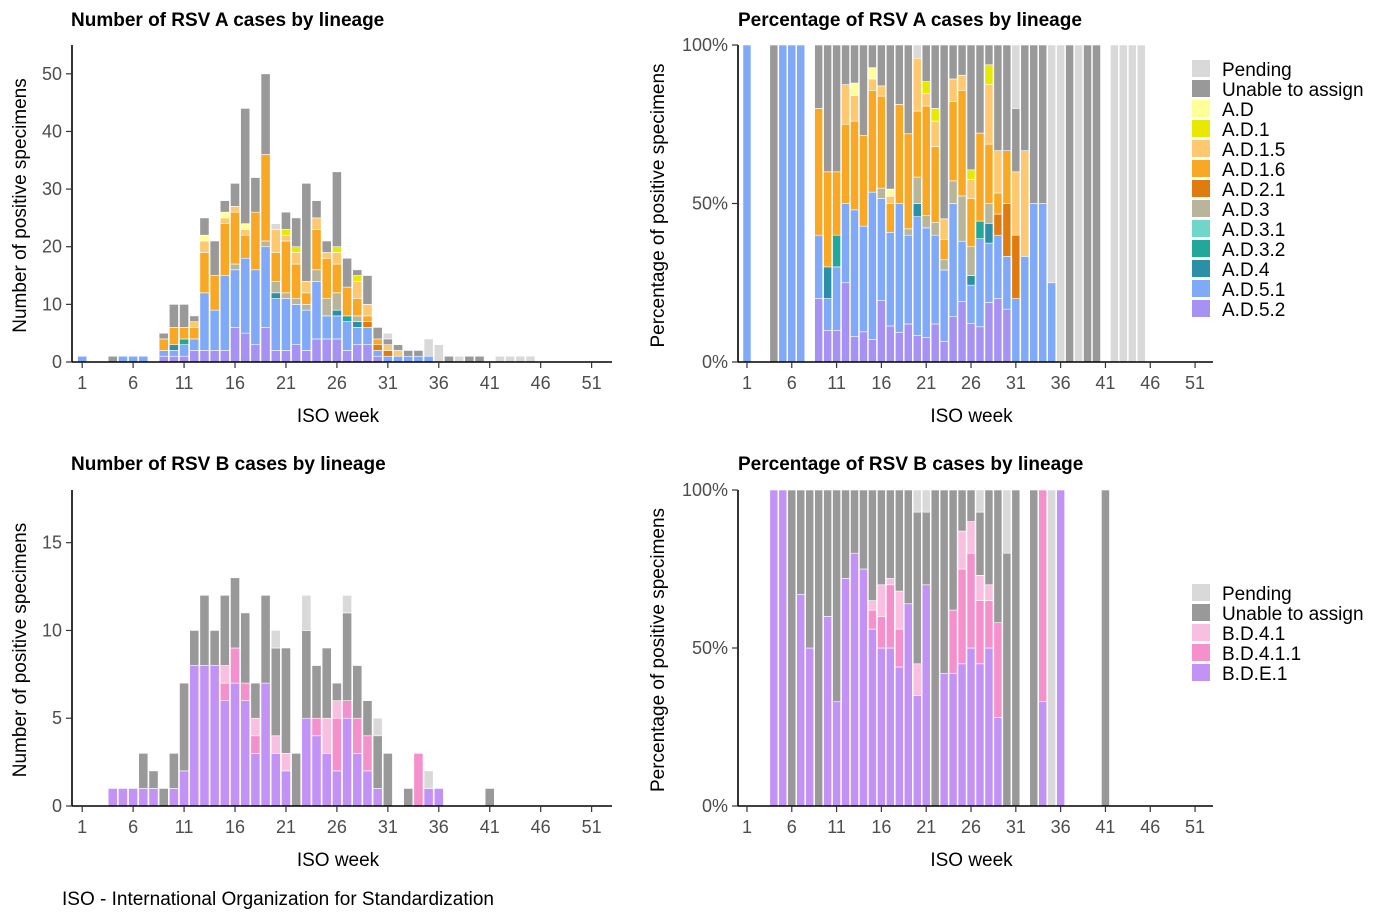 The height and width of the screenshot is (915, 1392). Describe the element at coordinates (52, 247) in the screenshot. I see `y-tick-label: 20` at that location.